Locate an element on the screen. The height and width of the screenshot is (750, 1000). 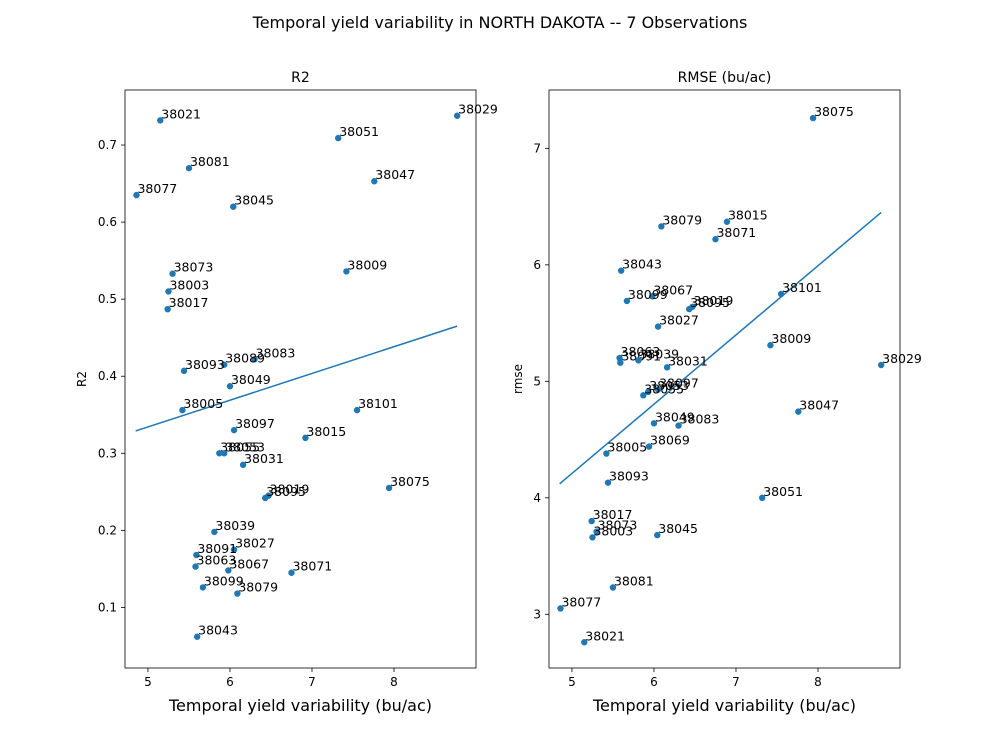
data-point-label: 38051 is located at coordinates (783, 491).